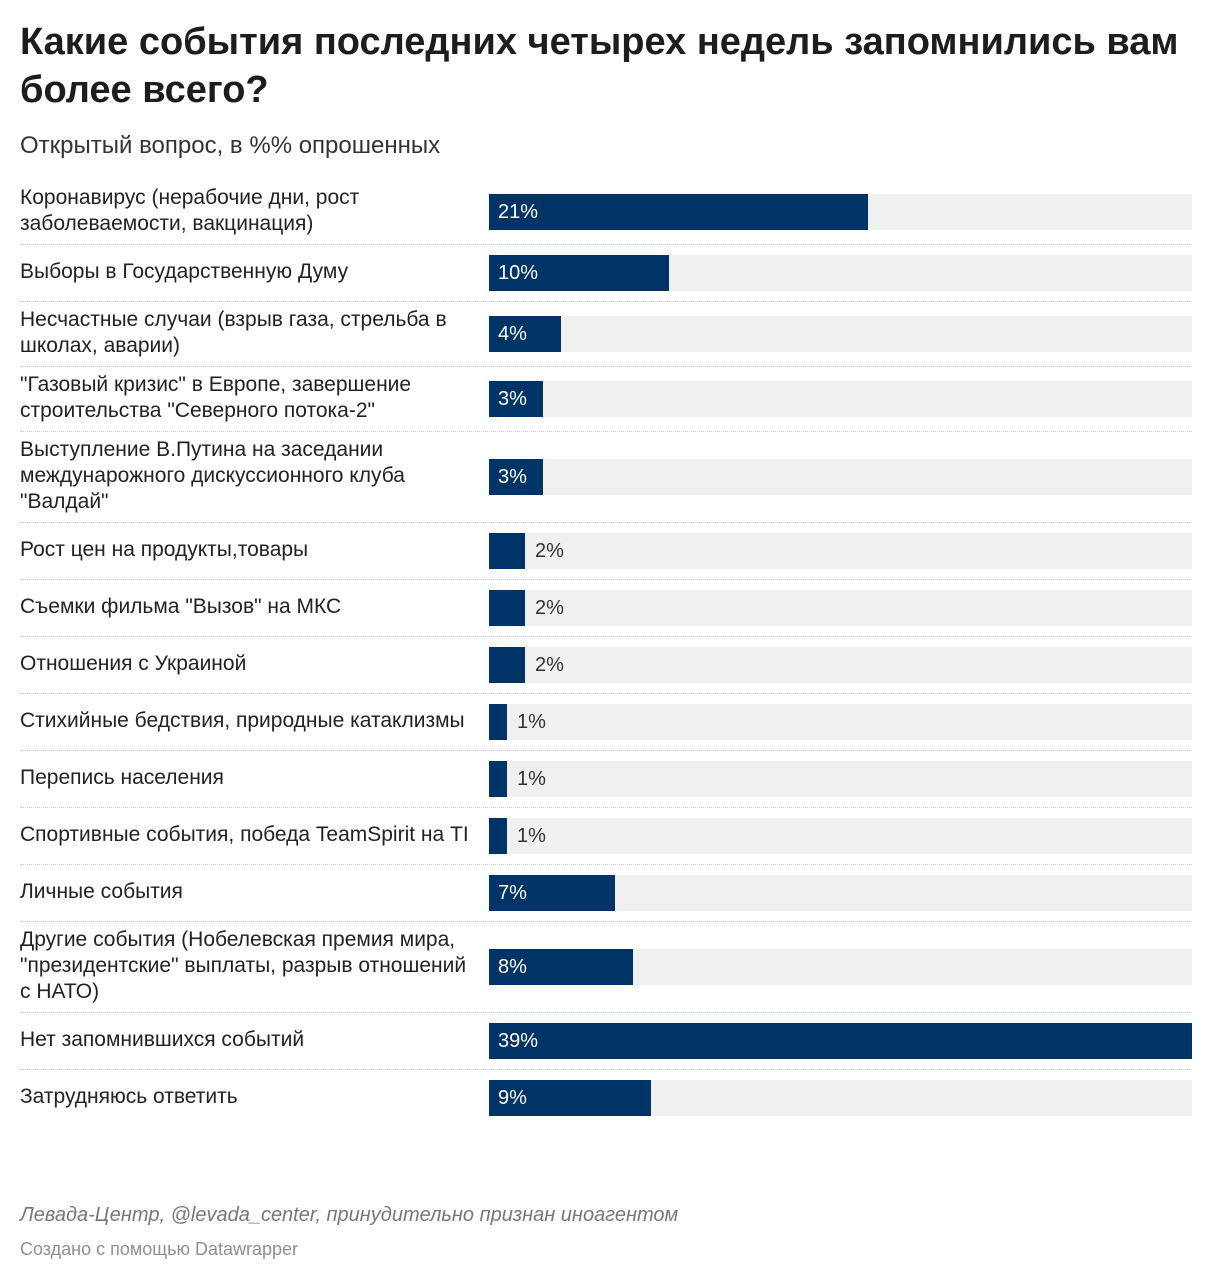 Image resolution: width=1212 pixels, height=1280 pixels. I want to click on bar-track: 39%, so click(840, 1041).